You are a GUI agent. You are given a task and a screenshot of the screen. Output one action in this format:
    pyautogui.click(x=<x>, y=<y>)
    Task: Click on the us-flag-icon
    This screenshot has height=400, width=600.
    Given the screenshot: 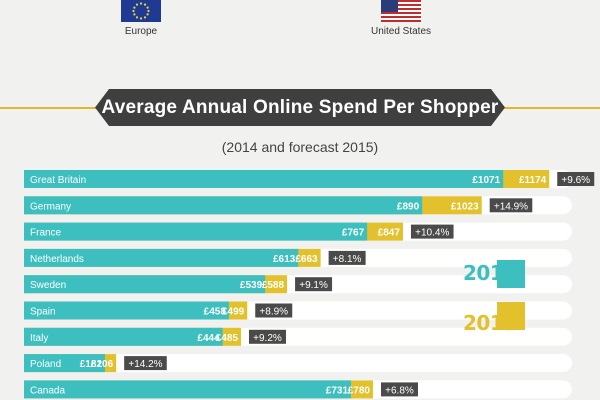 What is the action you would take?
    pyautogui.click(x=401, y=11)
    